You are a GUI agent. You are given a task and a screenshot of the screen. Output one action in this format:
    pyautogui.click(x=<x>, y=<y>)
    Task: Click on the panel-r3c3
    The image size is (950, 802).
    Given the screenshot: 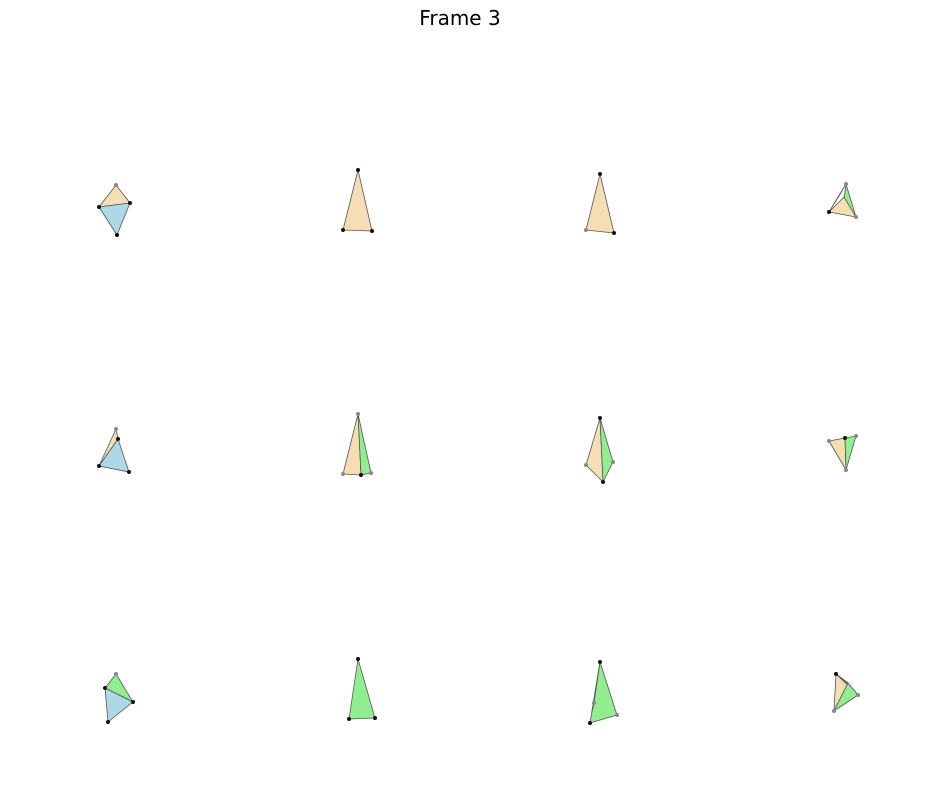 What is the action you would take?
    pyautogui.click(x=603, y=692)
    